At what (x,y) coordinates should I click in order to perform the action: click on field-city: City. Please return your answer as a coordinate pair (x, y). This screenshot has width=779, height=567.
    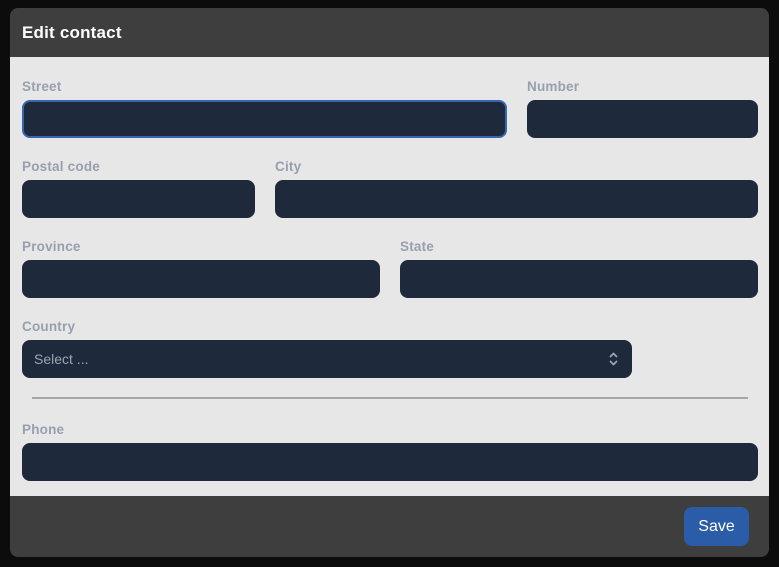
    Looking at the image, I should click on (516, 188).